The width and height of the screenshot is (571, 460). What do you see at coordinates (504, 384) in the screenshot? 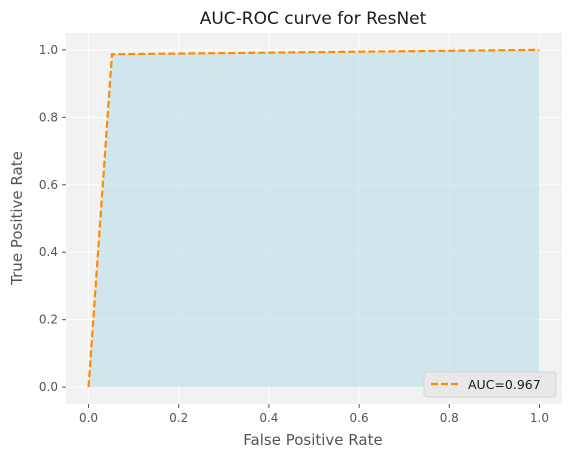
I see `legend-label: AUC=0.967` at bounding box center [504, 384].